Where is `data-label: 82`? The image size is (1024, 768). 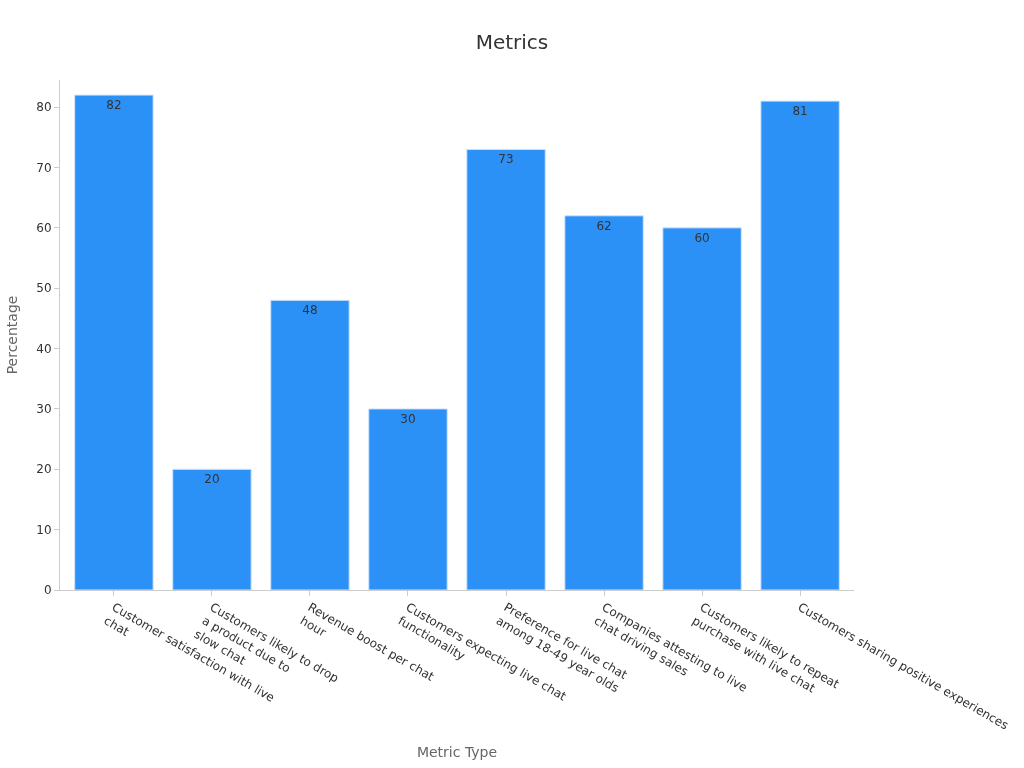
data-label: 82 is located at coordinates (114, 105).